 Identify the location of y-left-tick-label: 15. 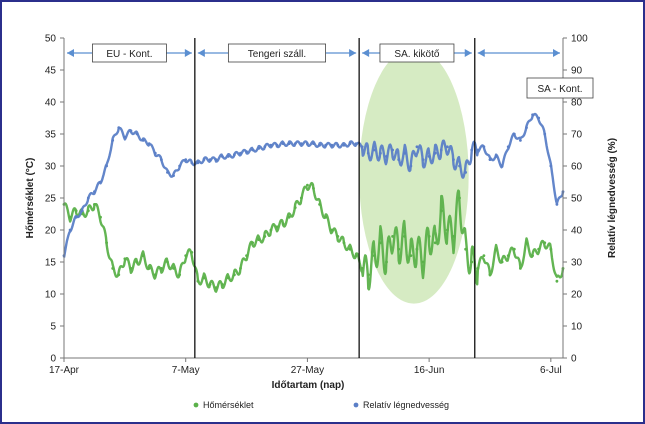
(51, 263).